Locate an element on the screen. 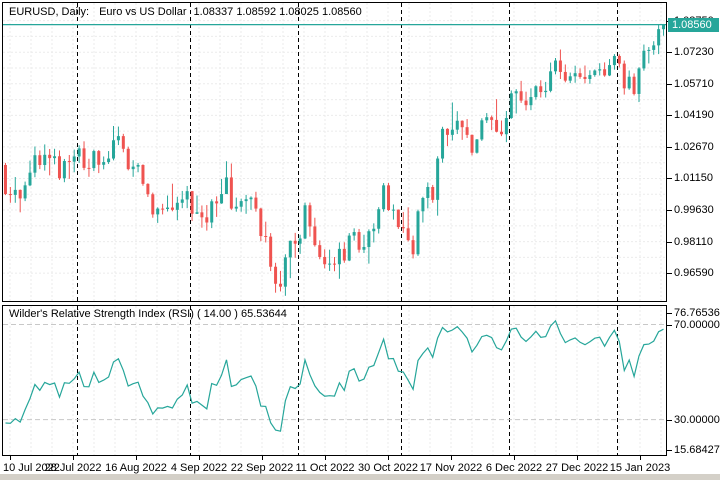 The height and width of the screenshot is (480, 720). symbol-description-label: Euro vs US Dollar is located at coordinates (143, 12).